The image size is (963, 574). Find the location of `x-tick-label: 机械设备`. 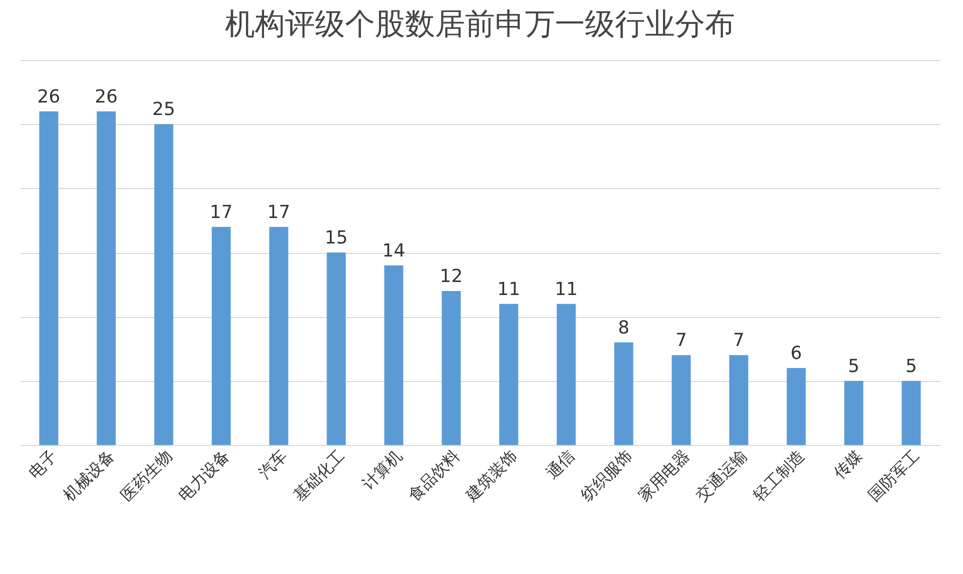

x-tick-label: 机械设备 is located at coordinates (89, 475).